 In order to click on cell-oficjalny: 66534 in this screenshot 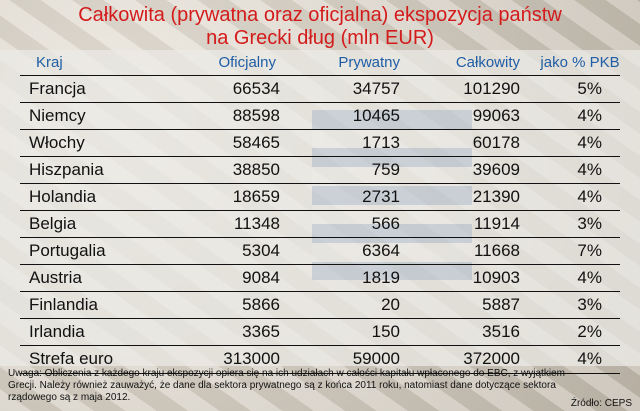, I will do `click(256, 88)`.